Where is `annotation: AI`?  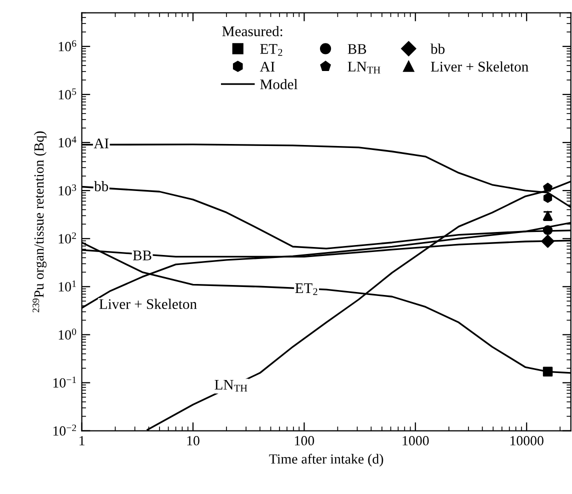 annotation: AI is located at coordinates (101, 143).